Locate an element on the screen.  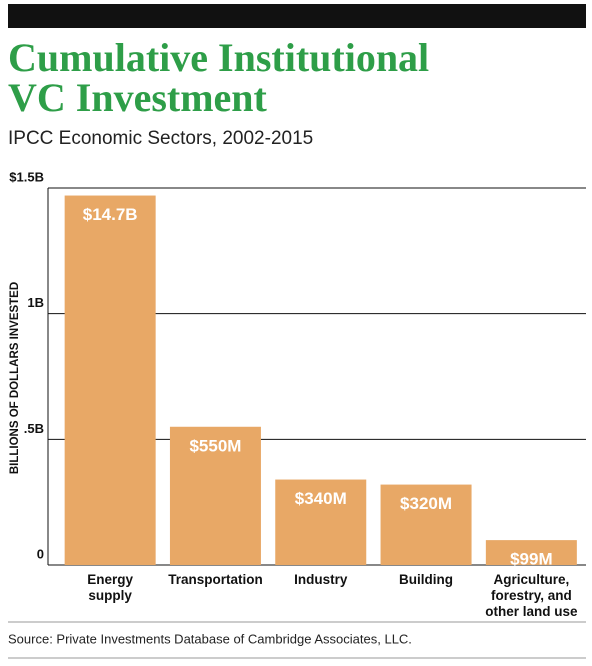
value-label: $550M is located at coordinates (215, 445).